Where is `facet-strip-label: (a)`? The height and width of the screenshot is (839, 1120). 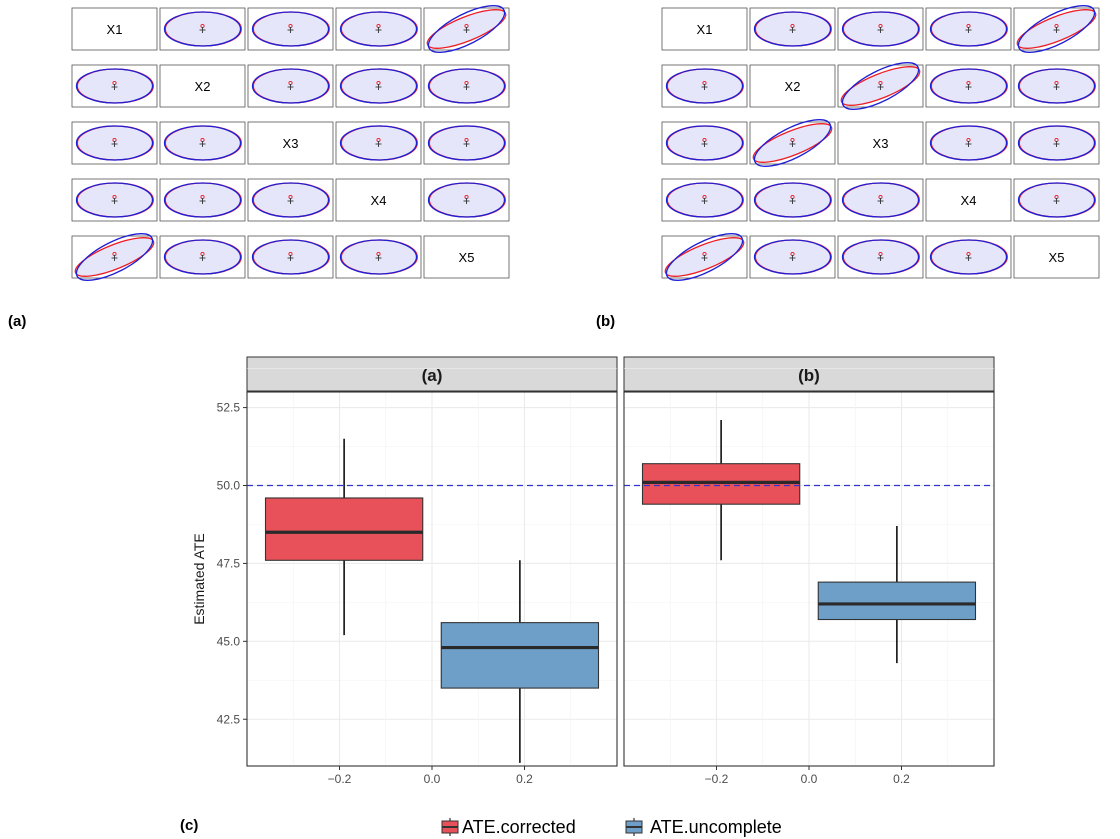
facet-strip-label: (a) is located at coordinates (432, 375).